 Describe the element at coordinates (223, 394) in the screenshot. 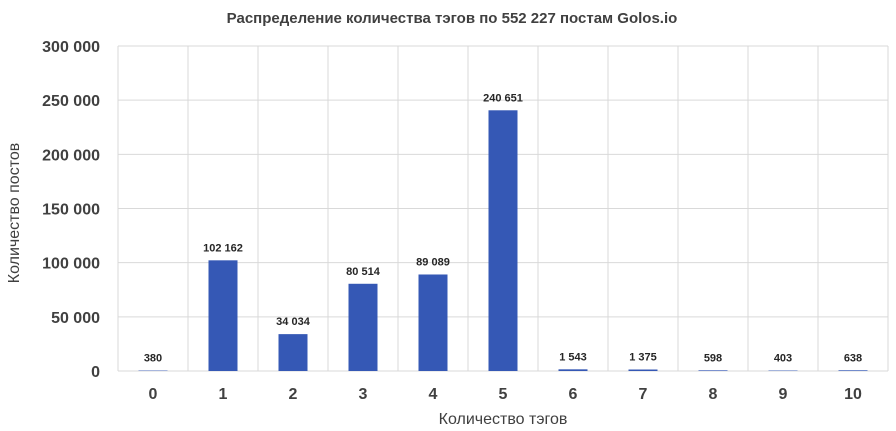

I see `x-tick-label: 1` at that location.